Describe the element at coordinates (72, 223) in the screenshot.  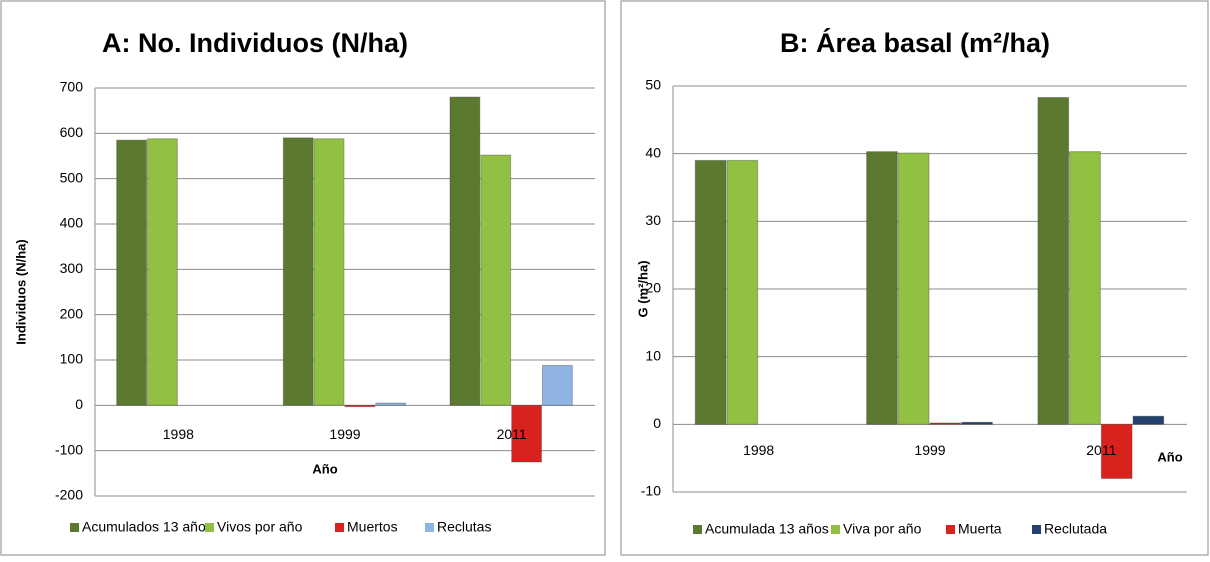
I see `y-tick-label: 400` at that location.